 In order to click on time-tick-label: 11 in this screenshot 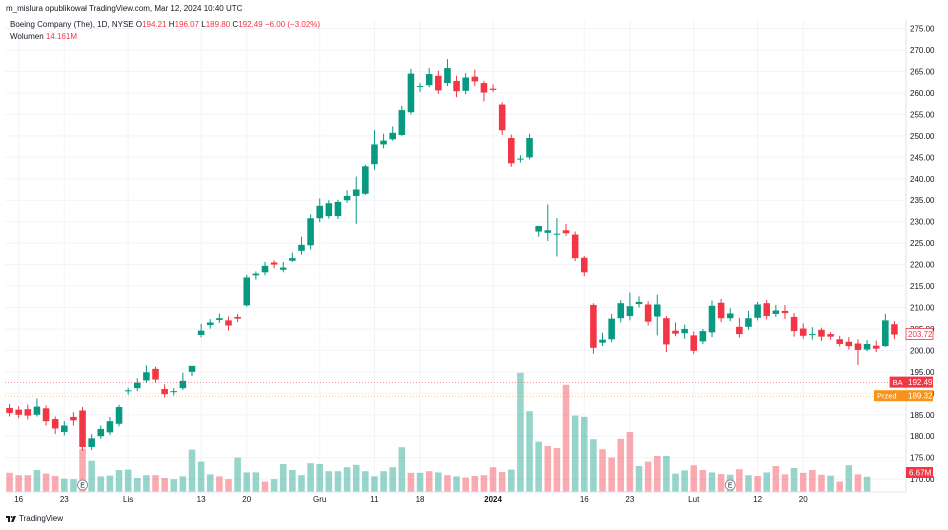, I will do `click(374, 499)`.